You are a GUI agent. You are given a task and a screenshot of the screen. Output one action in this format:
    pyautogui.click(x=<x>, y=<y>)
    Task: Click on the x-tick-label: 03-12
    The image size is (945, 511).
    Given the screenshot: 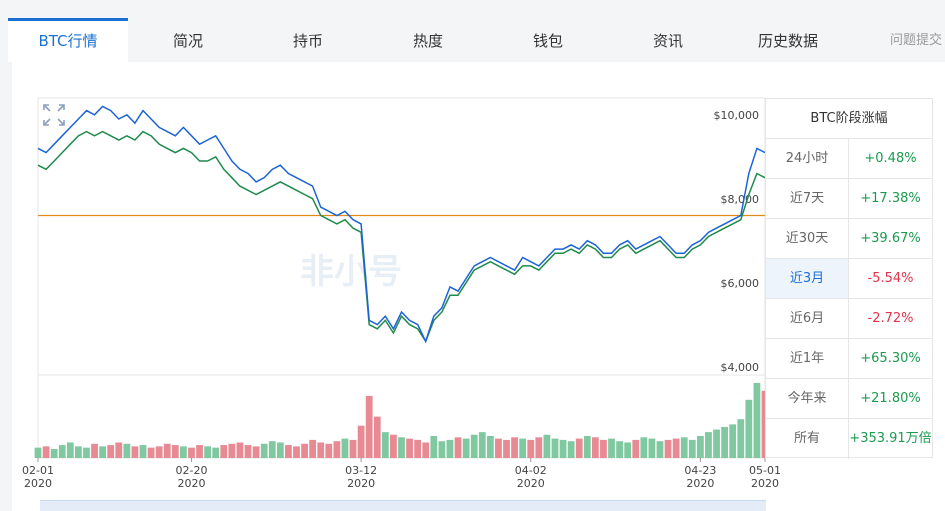 What is the action you would take?
    pyautogui.click(x=361, y=470)
    